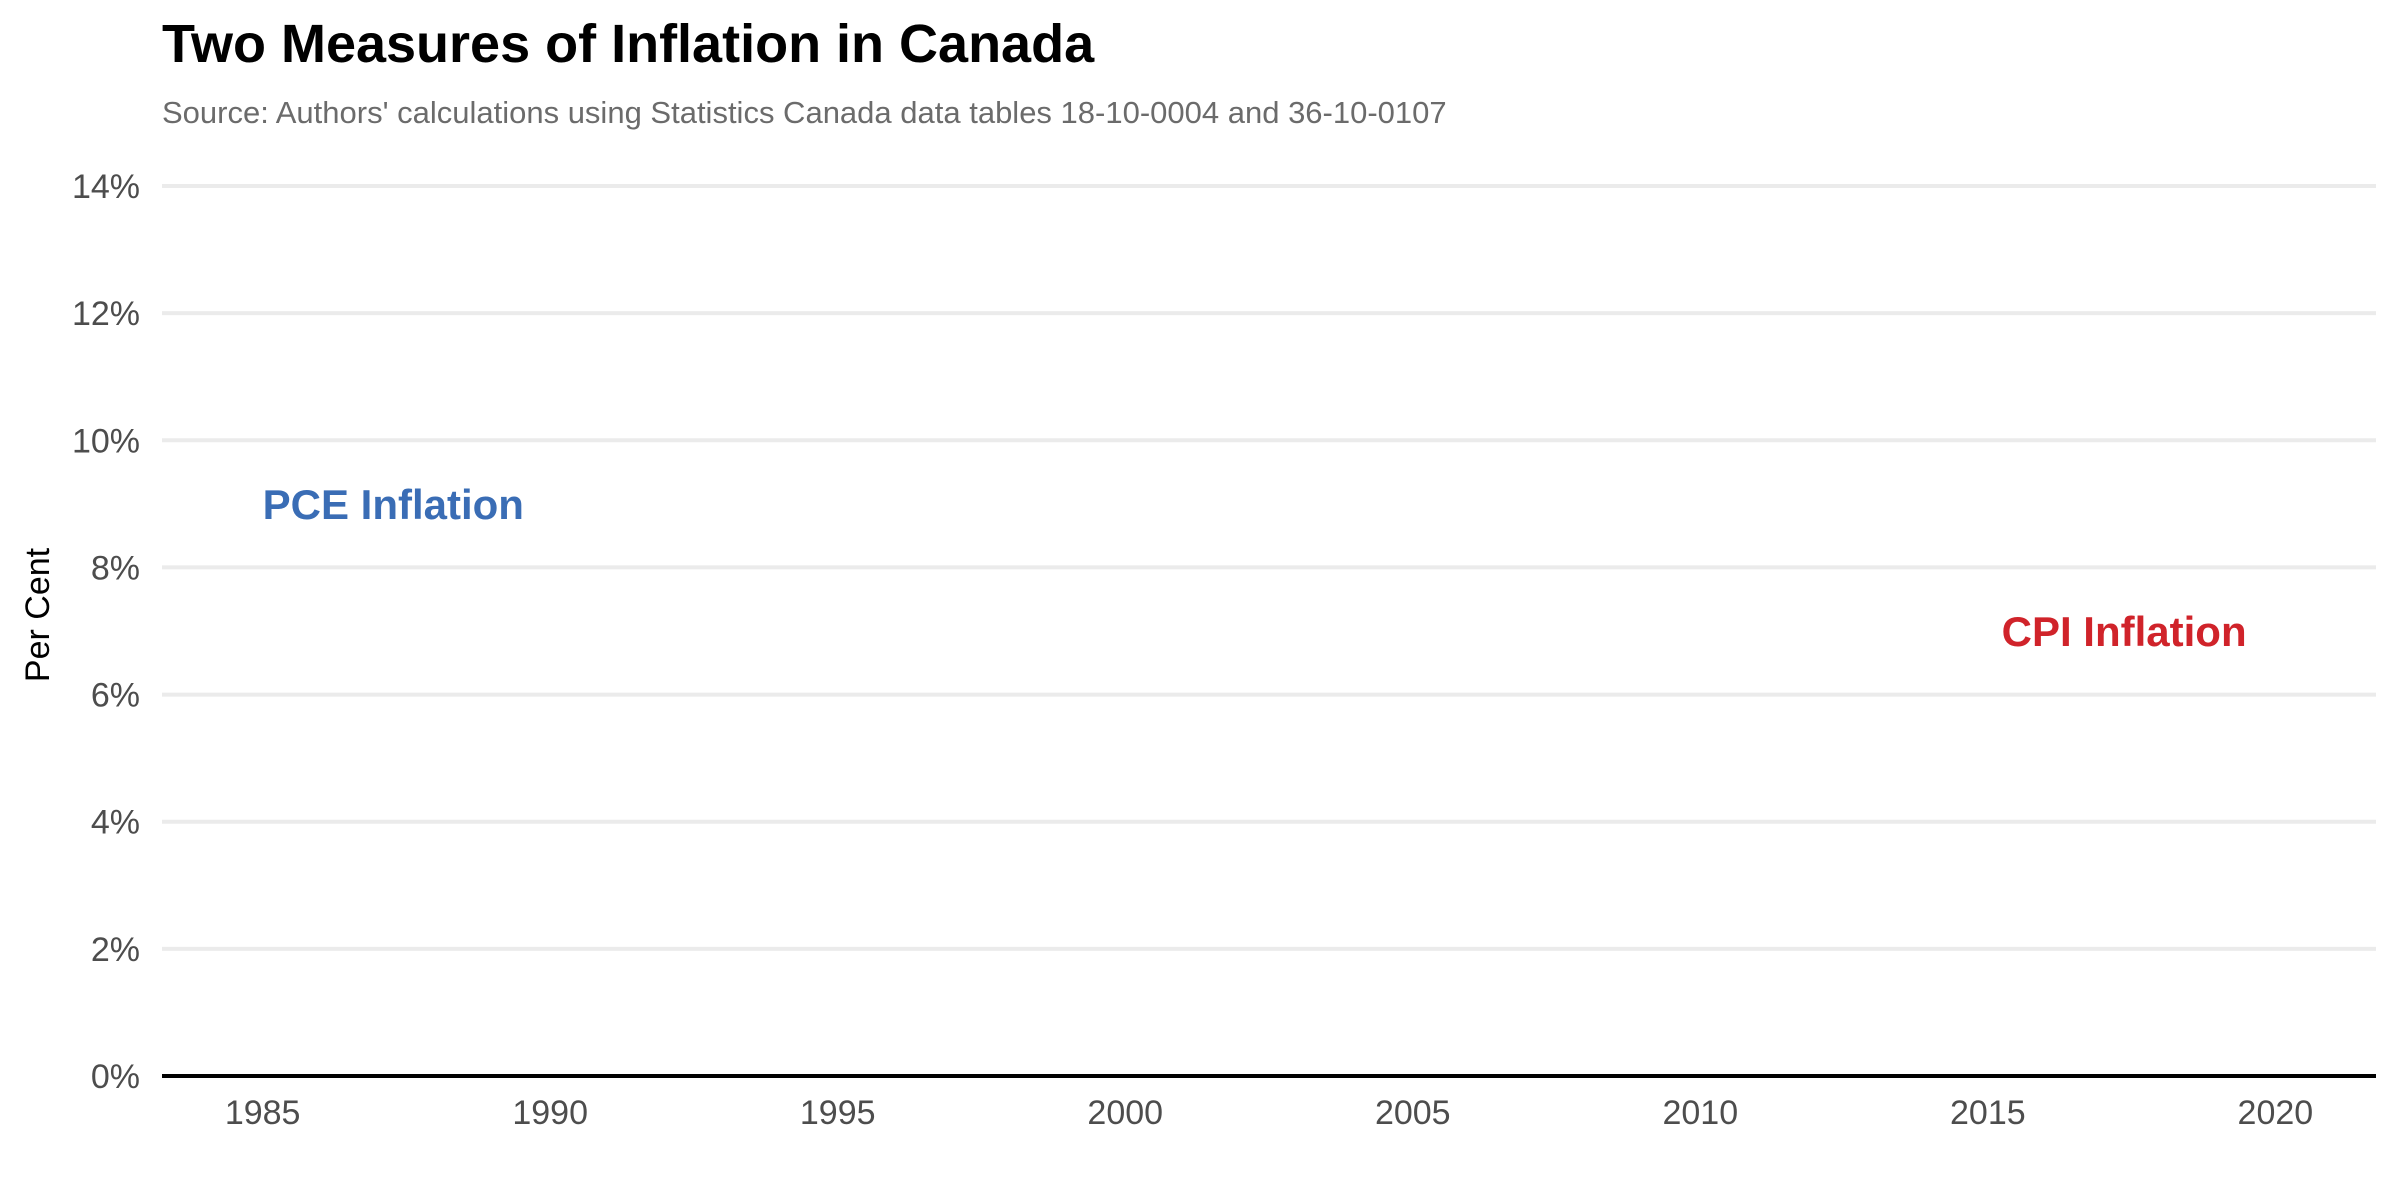 This screenshot has width=2400, height=1200. Describe the element at coordinates (2276, 1113) in the screenshot. I see `x-tick-label: 2020` at that location.